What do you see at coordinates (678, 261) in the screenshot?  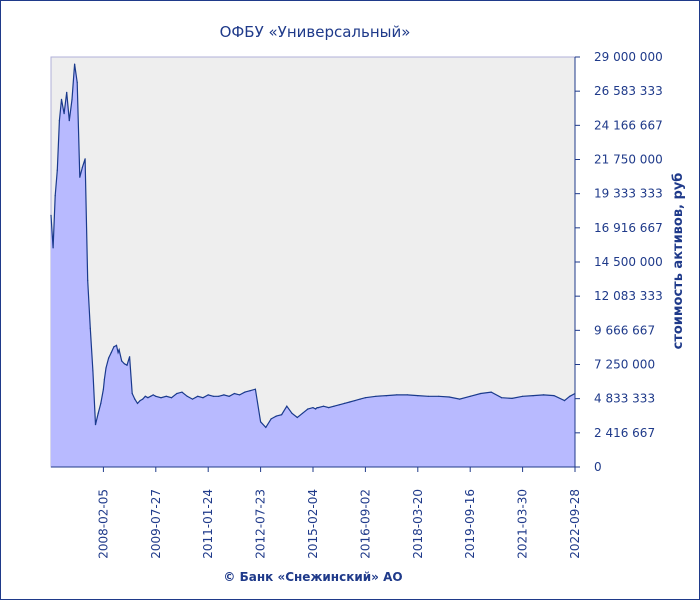 I see `y-axis-label: стоимость активов, руб` at bounding box center [678, 261].